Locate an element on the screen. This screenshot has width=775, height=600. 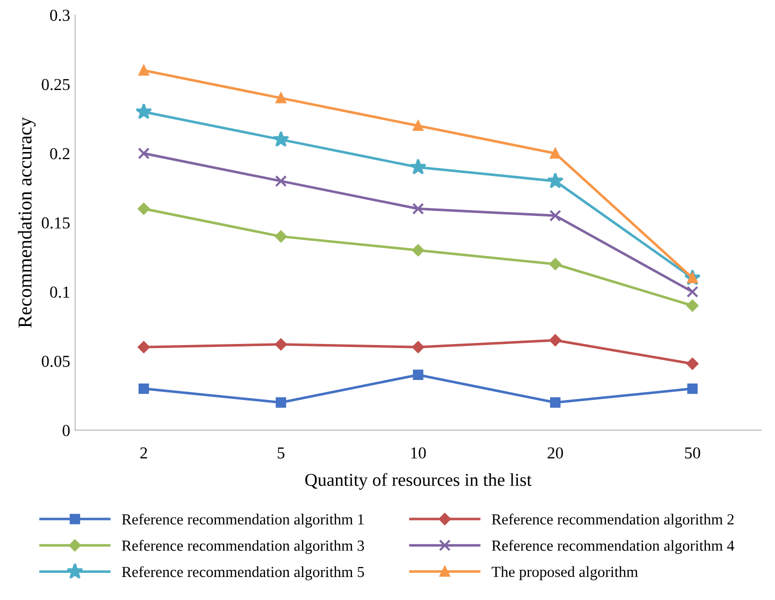
legend-label: Reference recommendation algorithm 1 is located at coordinates (243, 521).